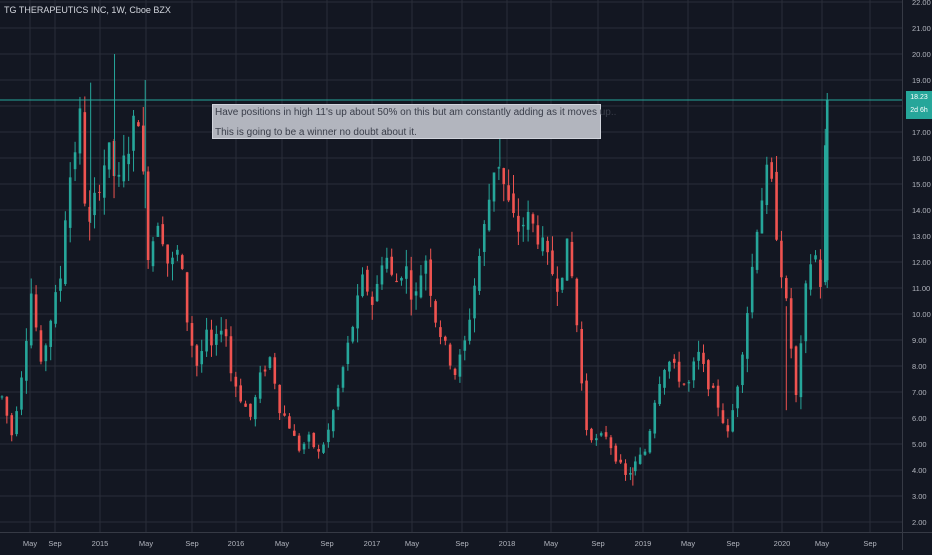 This screenshot has height=555, width=932. Describe the element at coordinates (507, 543) in the screenshot. I see `x-tick-label: 2018` at that location.